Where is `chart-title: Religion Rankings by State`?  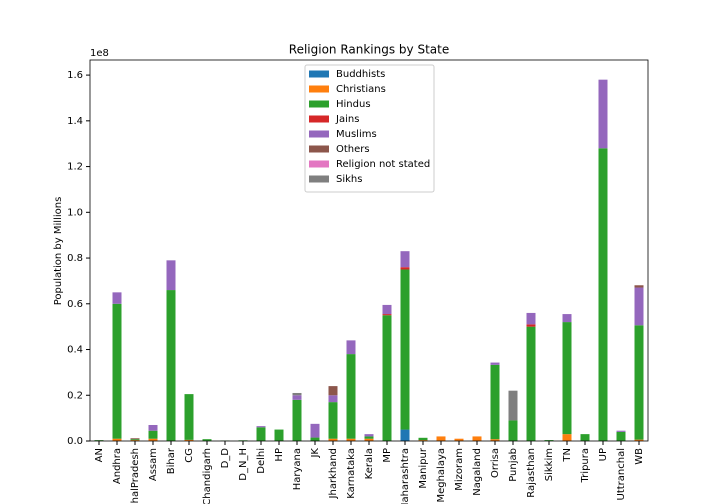
chart-title: Religion Rankings by State is located at coordinates (369, 50).